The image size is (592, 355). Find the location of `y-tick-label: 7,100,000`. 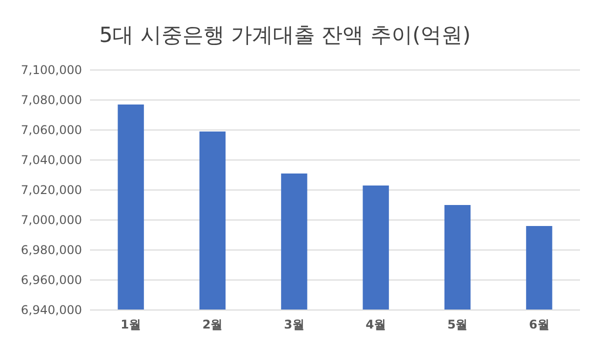

y-tick-label: 7,100,000 is located at coordinates (51, 69).